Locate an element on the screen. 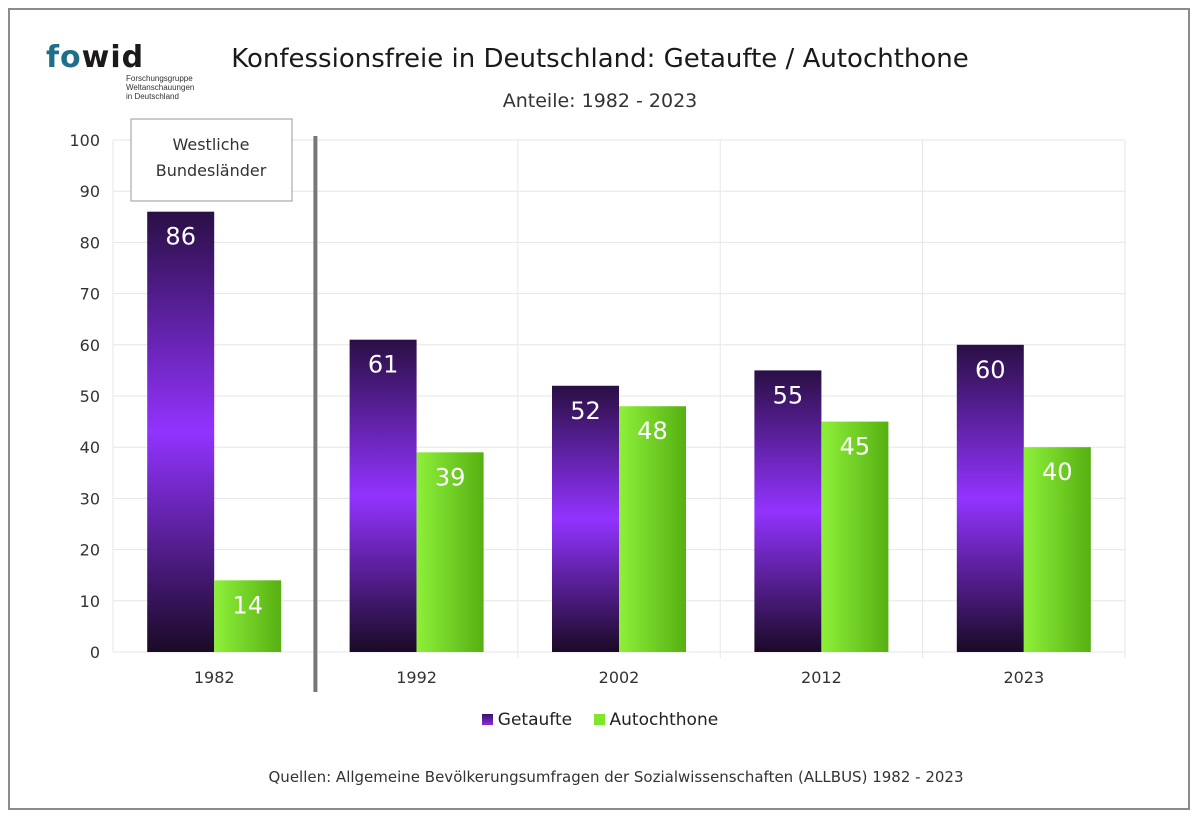 The image size is (1200, 822). data-label-autochthone: 45 is located at coordinates (855, 447).